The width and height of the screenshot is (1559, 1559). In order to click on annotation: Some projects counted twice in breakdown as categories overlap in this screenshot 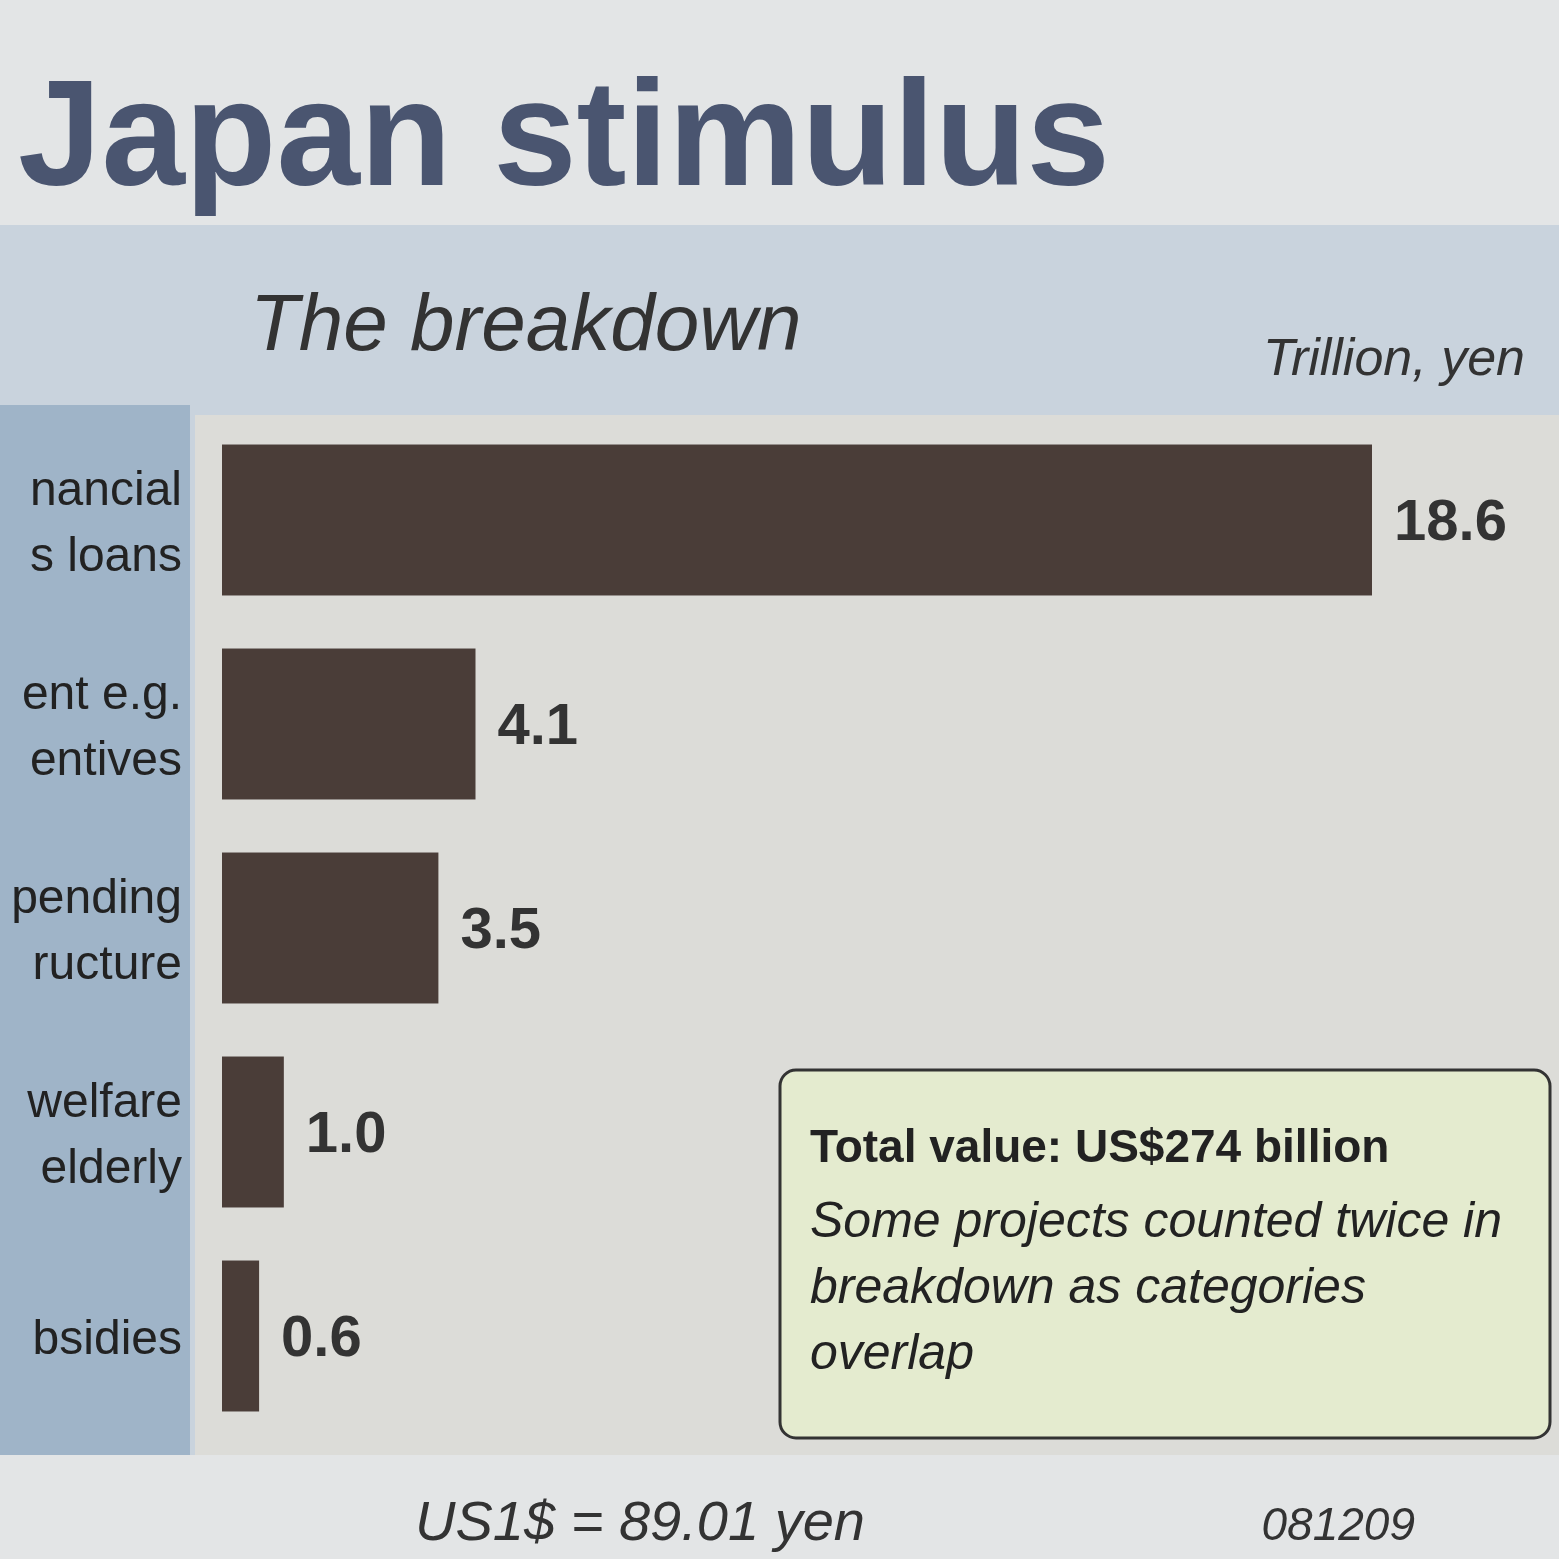, I will do `click(1156, 1286)`.